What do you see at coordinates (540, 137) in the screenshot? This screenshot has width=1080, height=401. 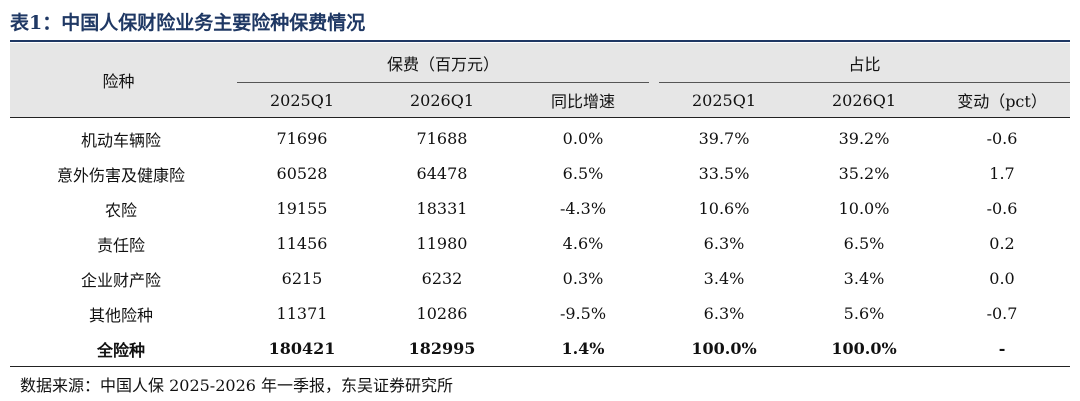 I see `table-row: 机动车辆险 71696 71688 0.0% 39.7% 39.2% -0.6` at bounding box center [540, 137].